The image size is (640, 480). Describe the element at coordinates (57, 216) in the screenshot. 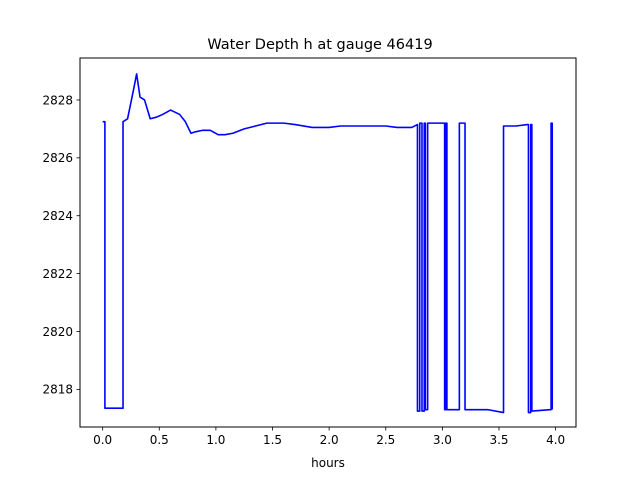

I see `y-tick-label: 2824` at that location.